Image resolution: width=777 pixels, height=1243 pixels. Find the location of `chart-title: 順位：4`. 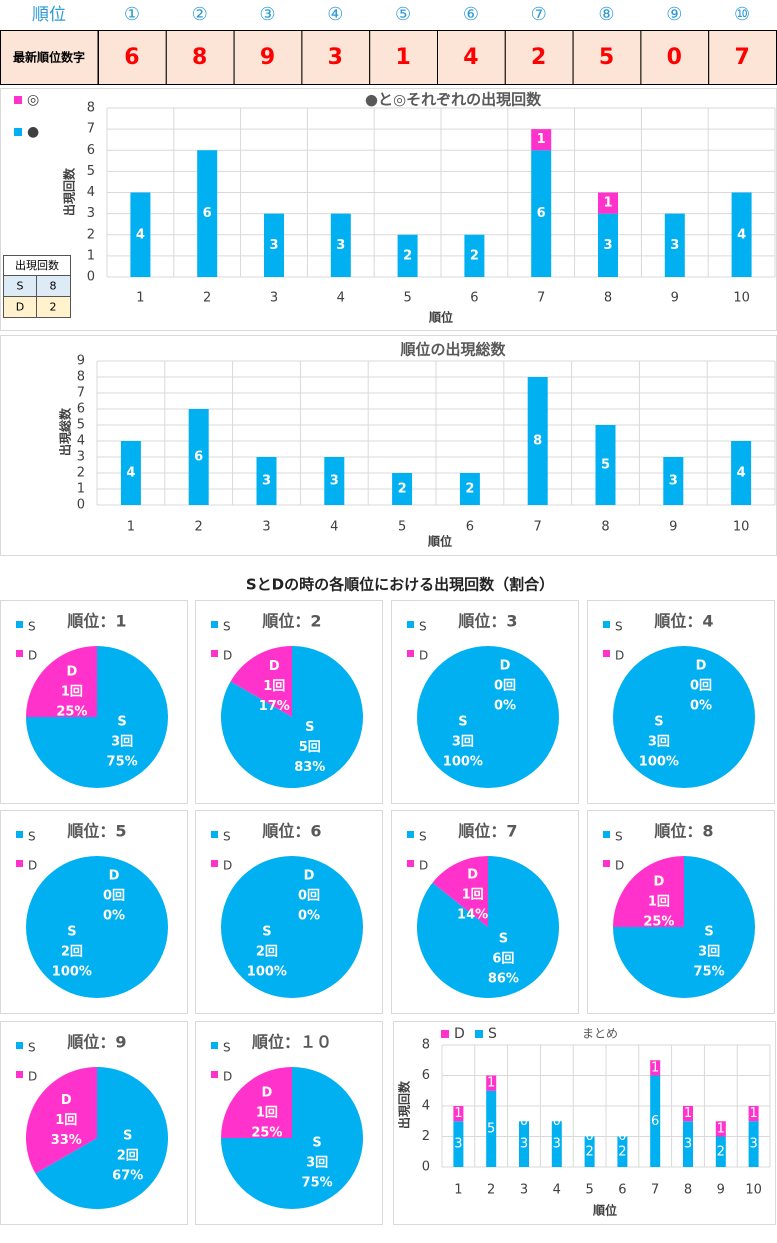

chart-title: 順位：4 is located at coordinates (683, 621).